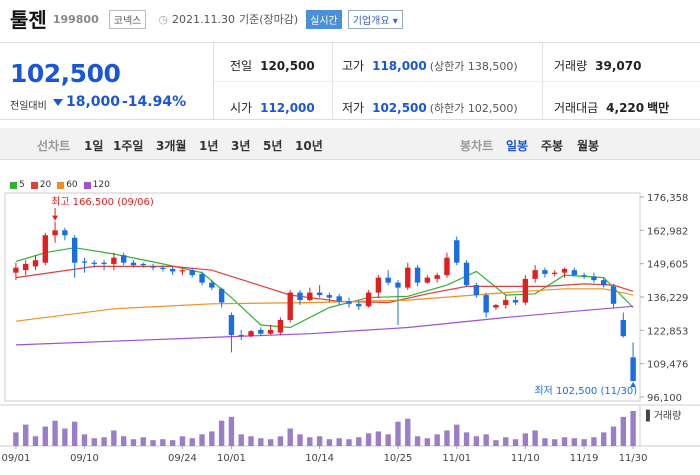 The width and height of the screenshot is (700, 475). Describe the element at coordinates (552, 146) in the screenshot. I see `tab-weekly: 주봉` at that location.